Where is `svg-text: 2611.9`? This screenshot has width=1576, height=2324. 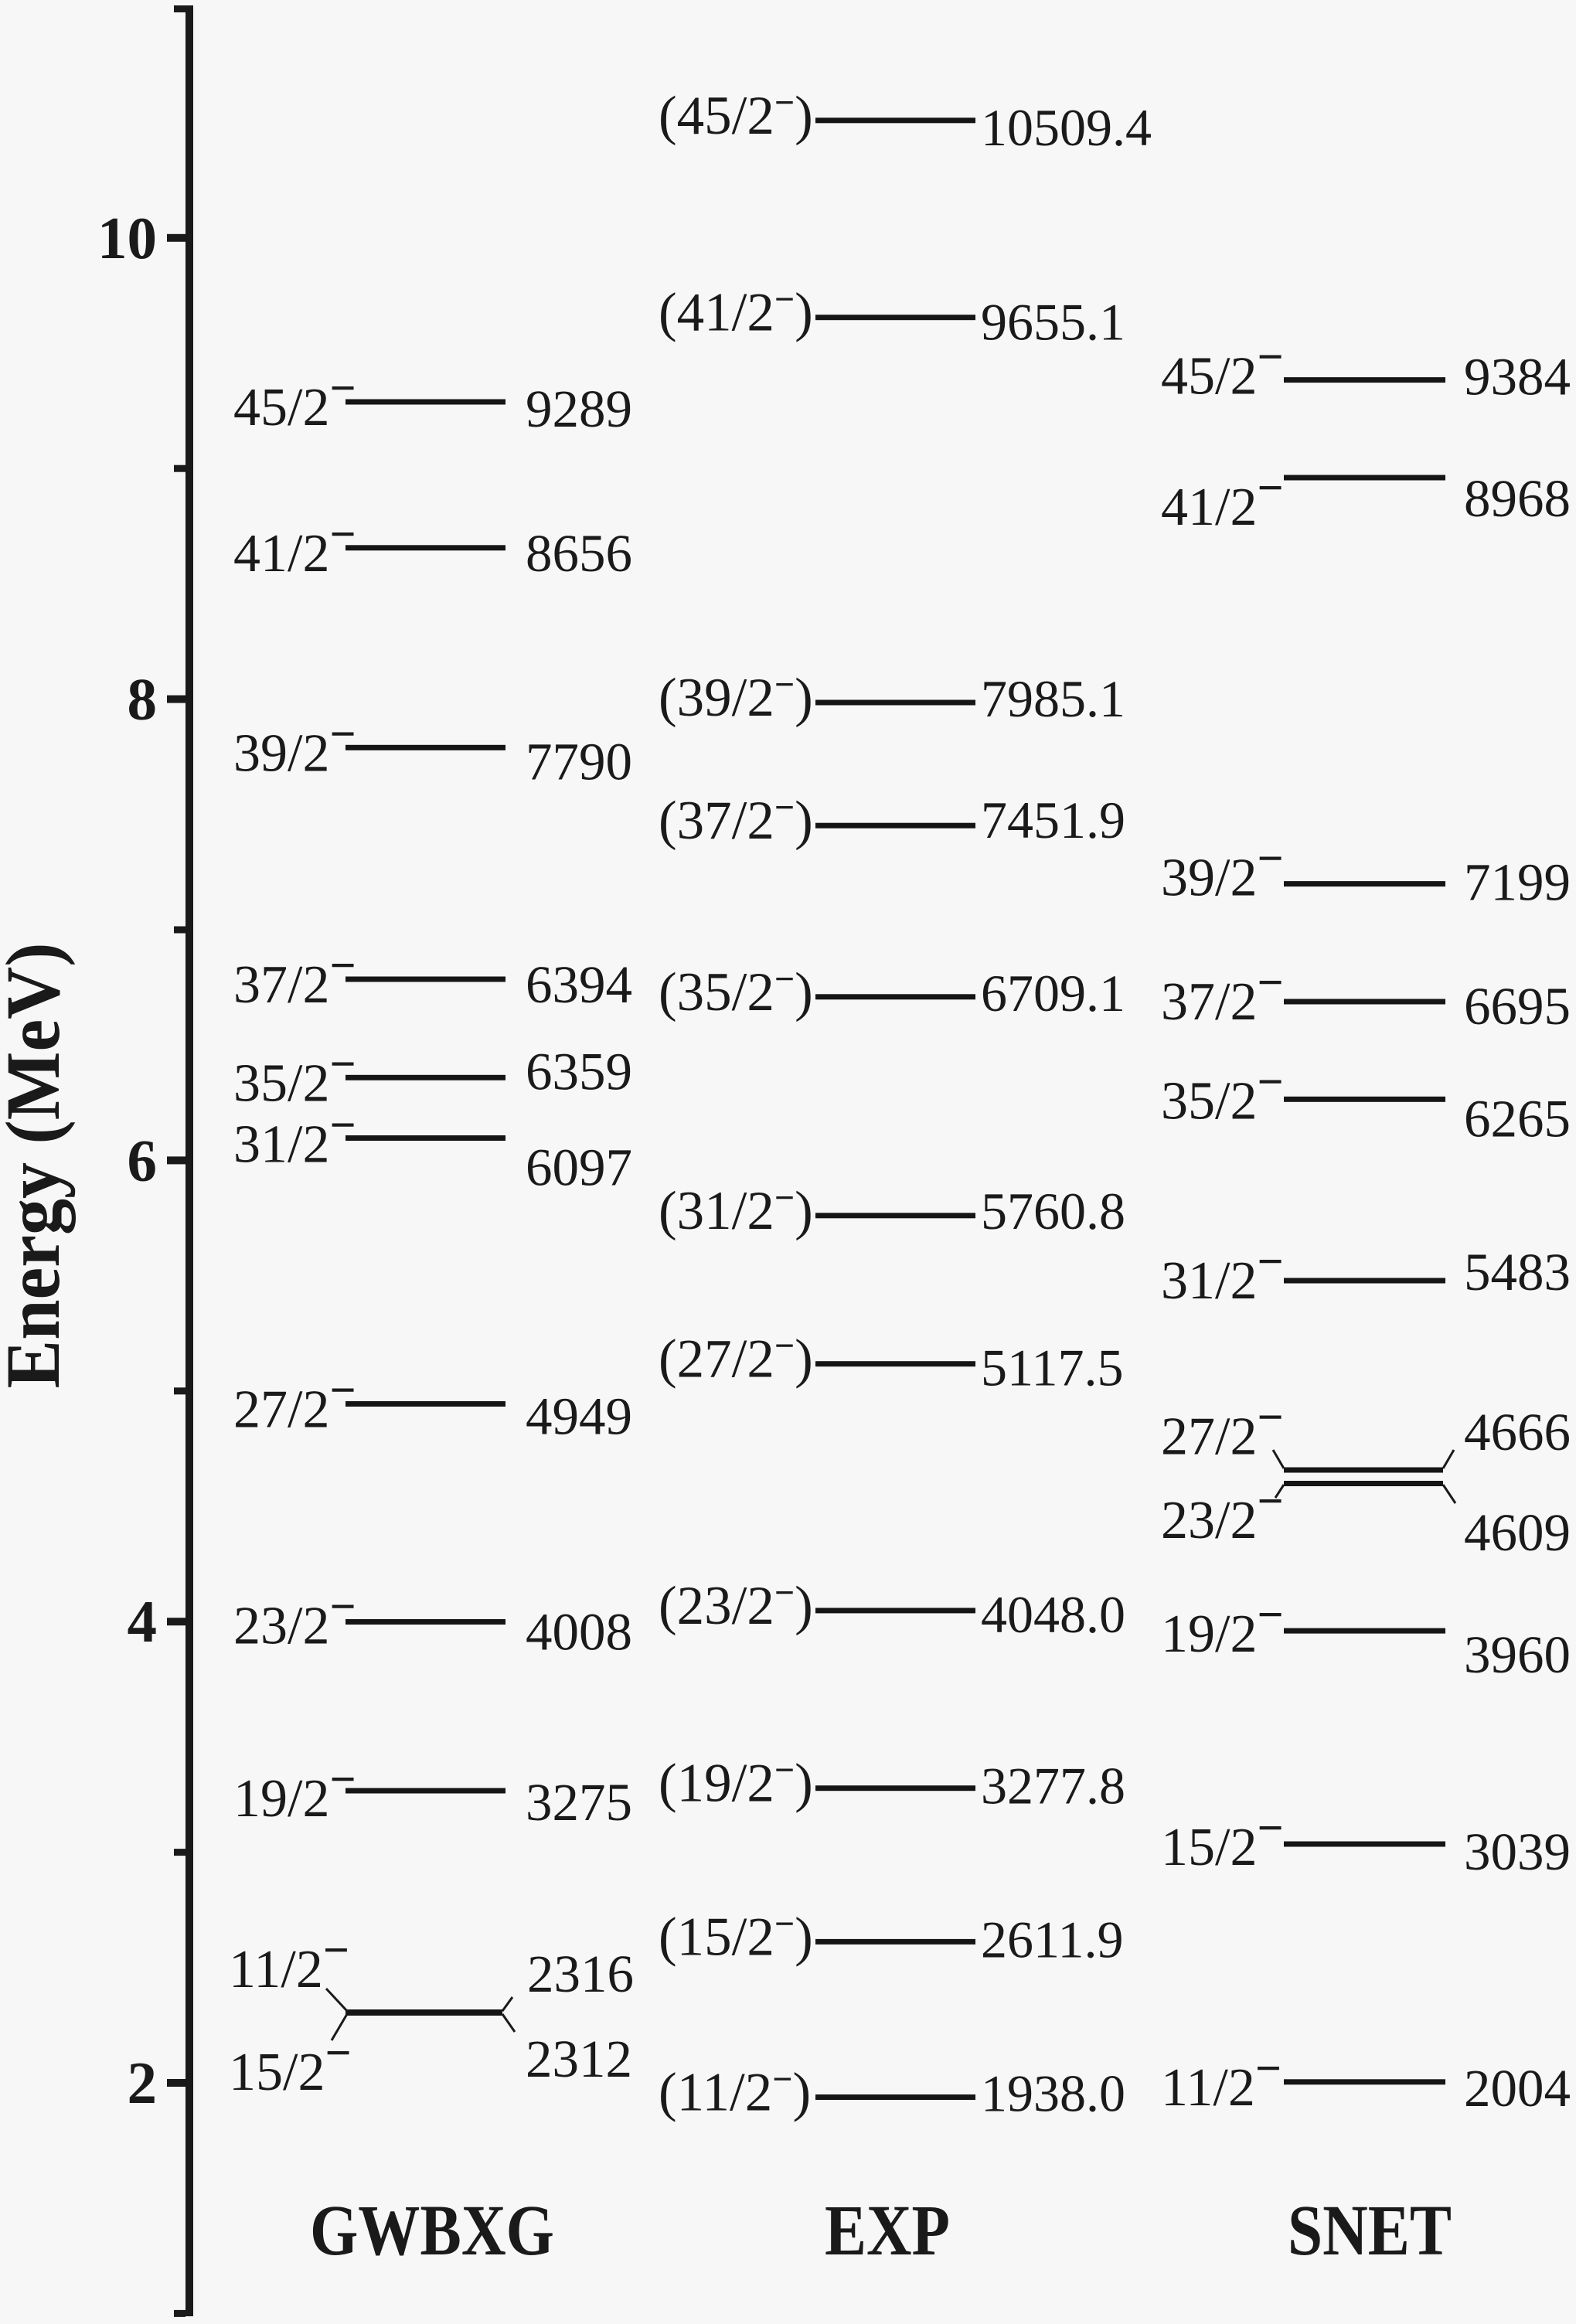 svg-text: 2611.9 is located at coordinates (1052, 1939).